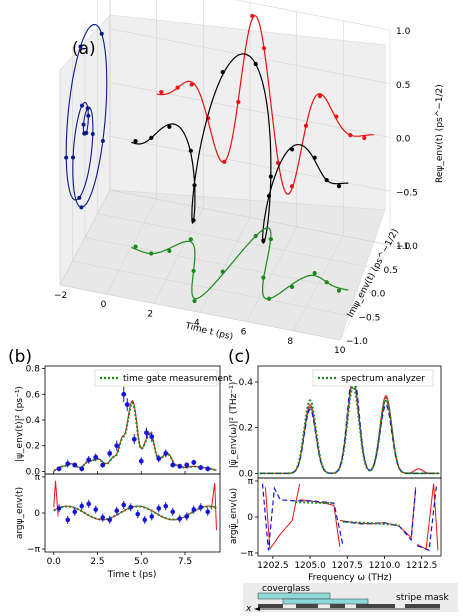  I want to click on green-series-line, so click(240, 263).